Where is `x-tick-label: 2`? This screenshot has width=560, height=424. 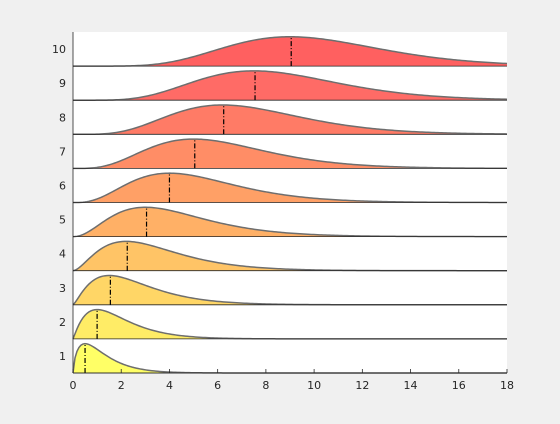 x-tick-label: 2 is located at coordinates (121, 385).